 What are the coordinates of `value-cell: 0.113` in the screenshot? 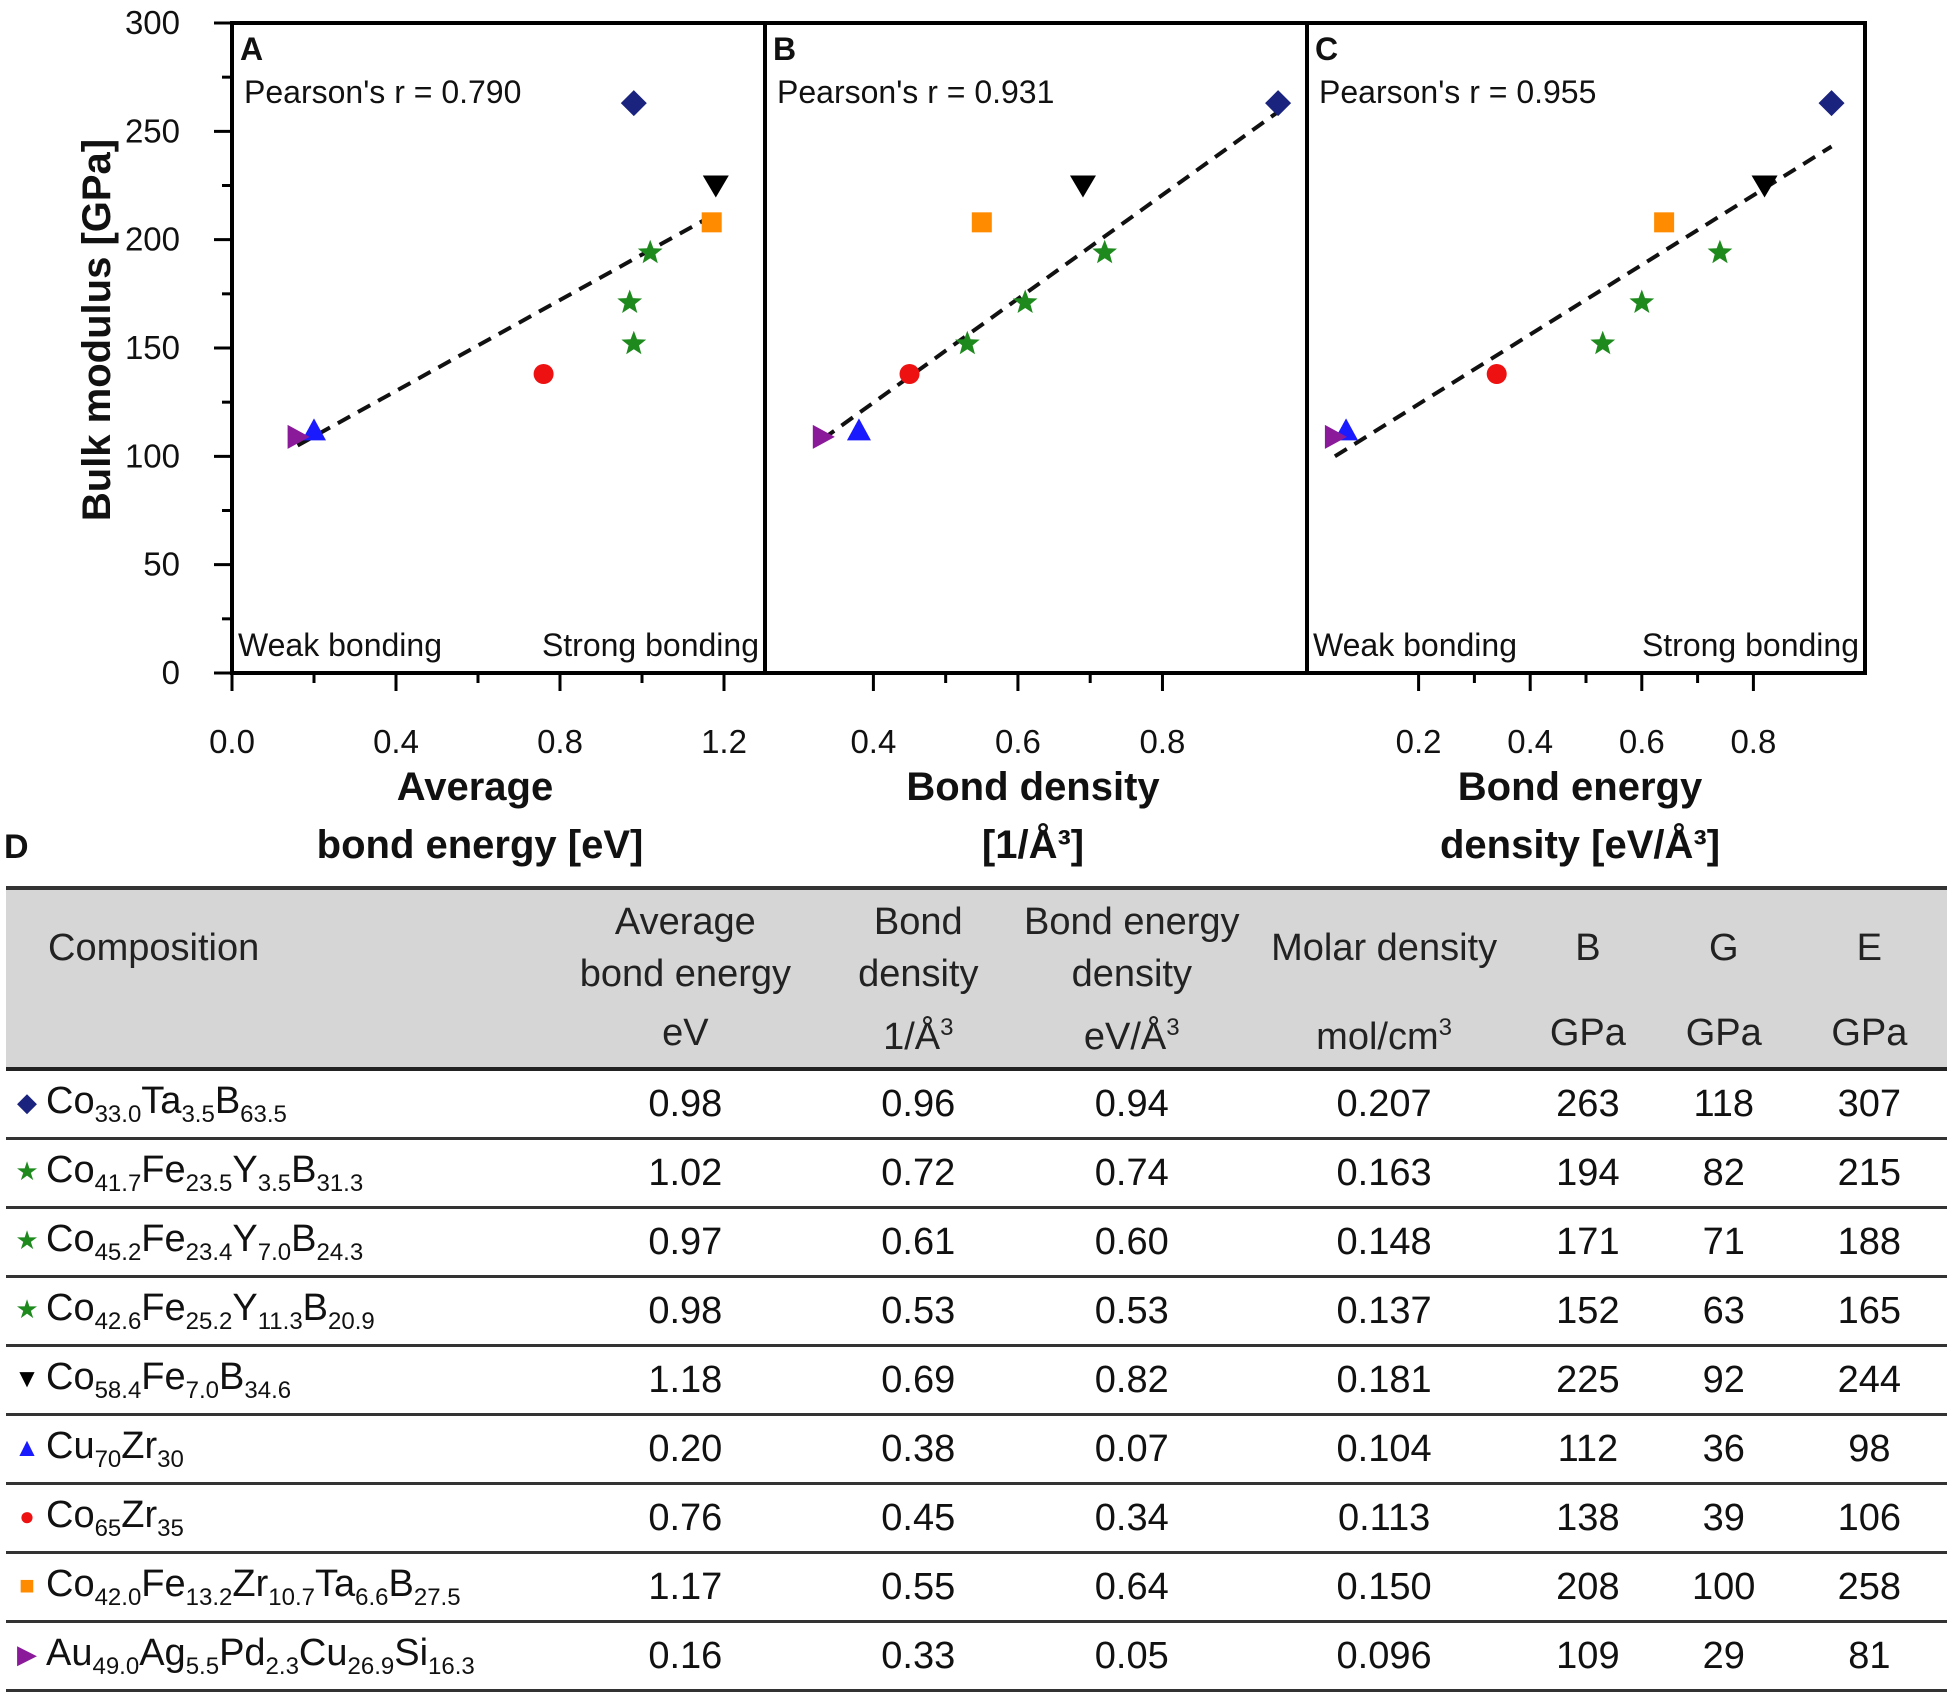 It's located at (1384, 1518).